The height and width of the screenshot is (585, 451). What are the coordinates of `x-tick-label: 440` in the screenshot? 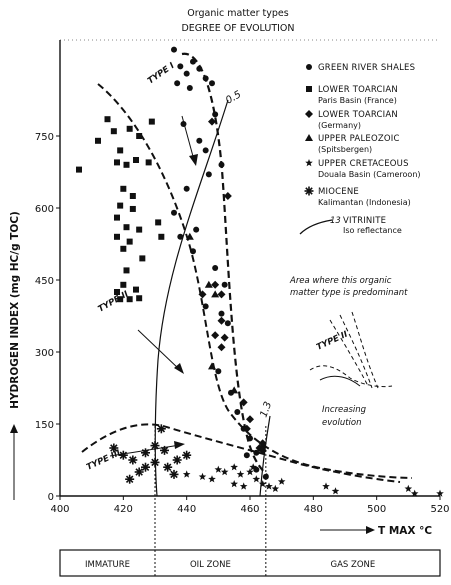 It's located at (186, 509).